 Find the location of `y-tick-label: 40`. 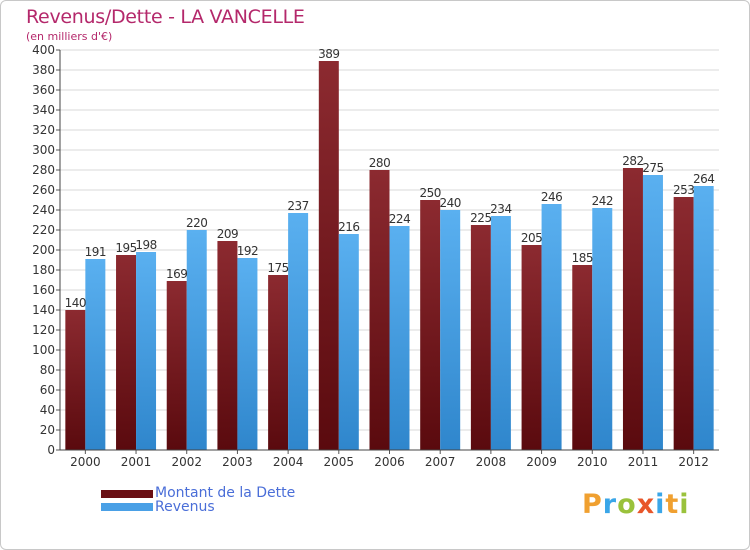

y-tick-label: 40 is located at coordinates (47, 410).